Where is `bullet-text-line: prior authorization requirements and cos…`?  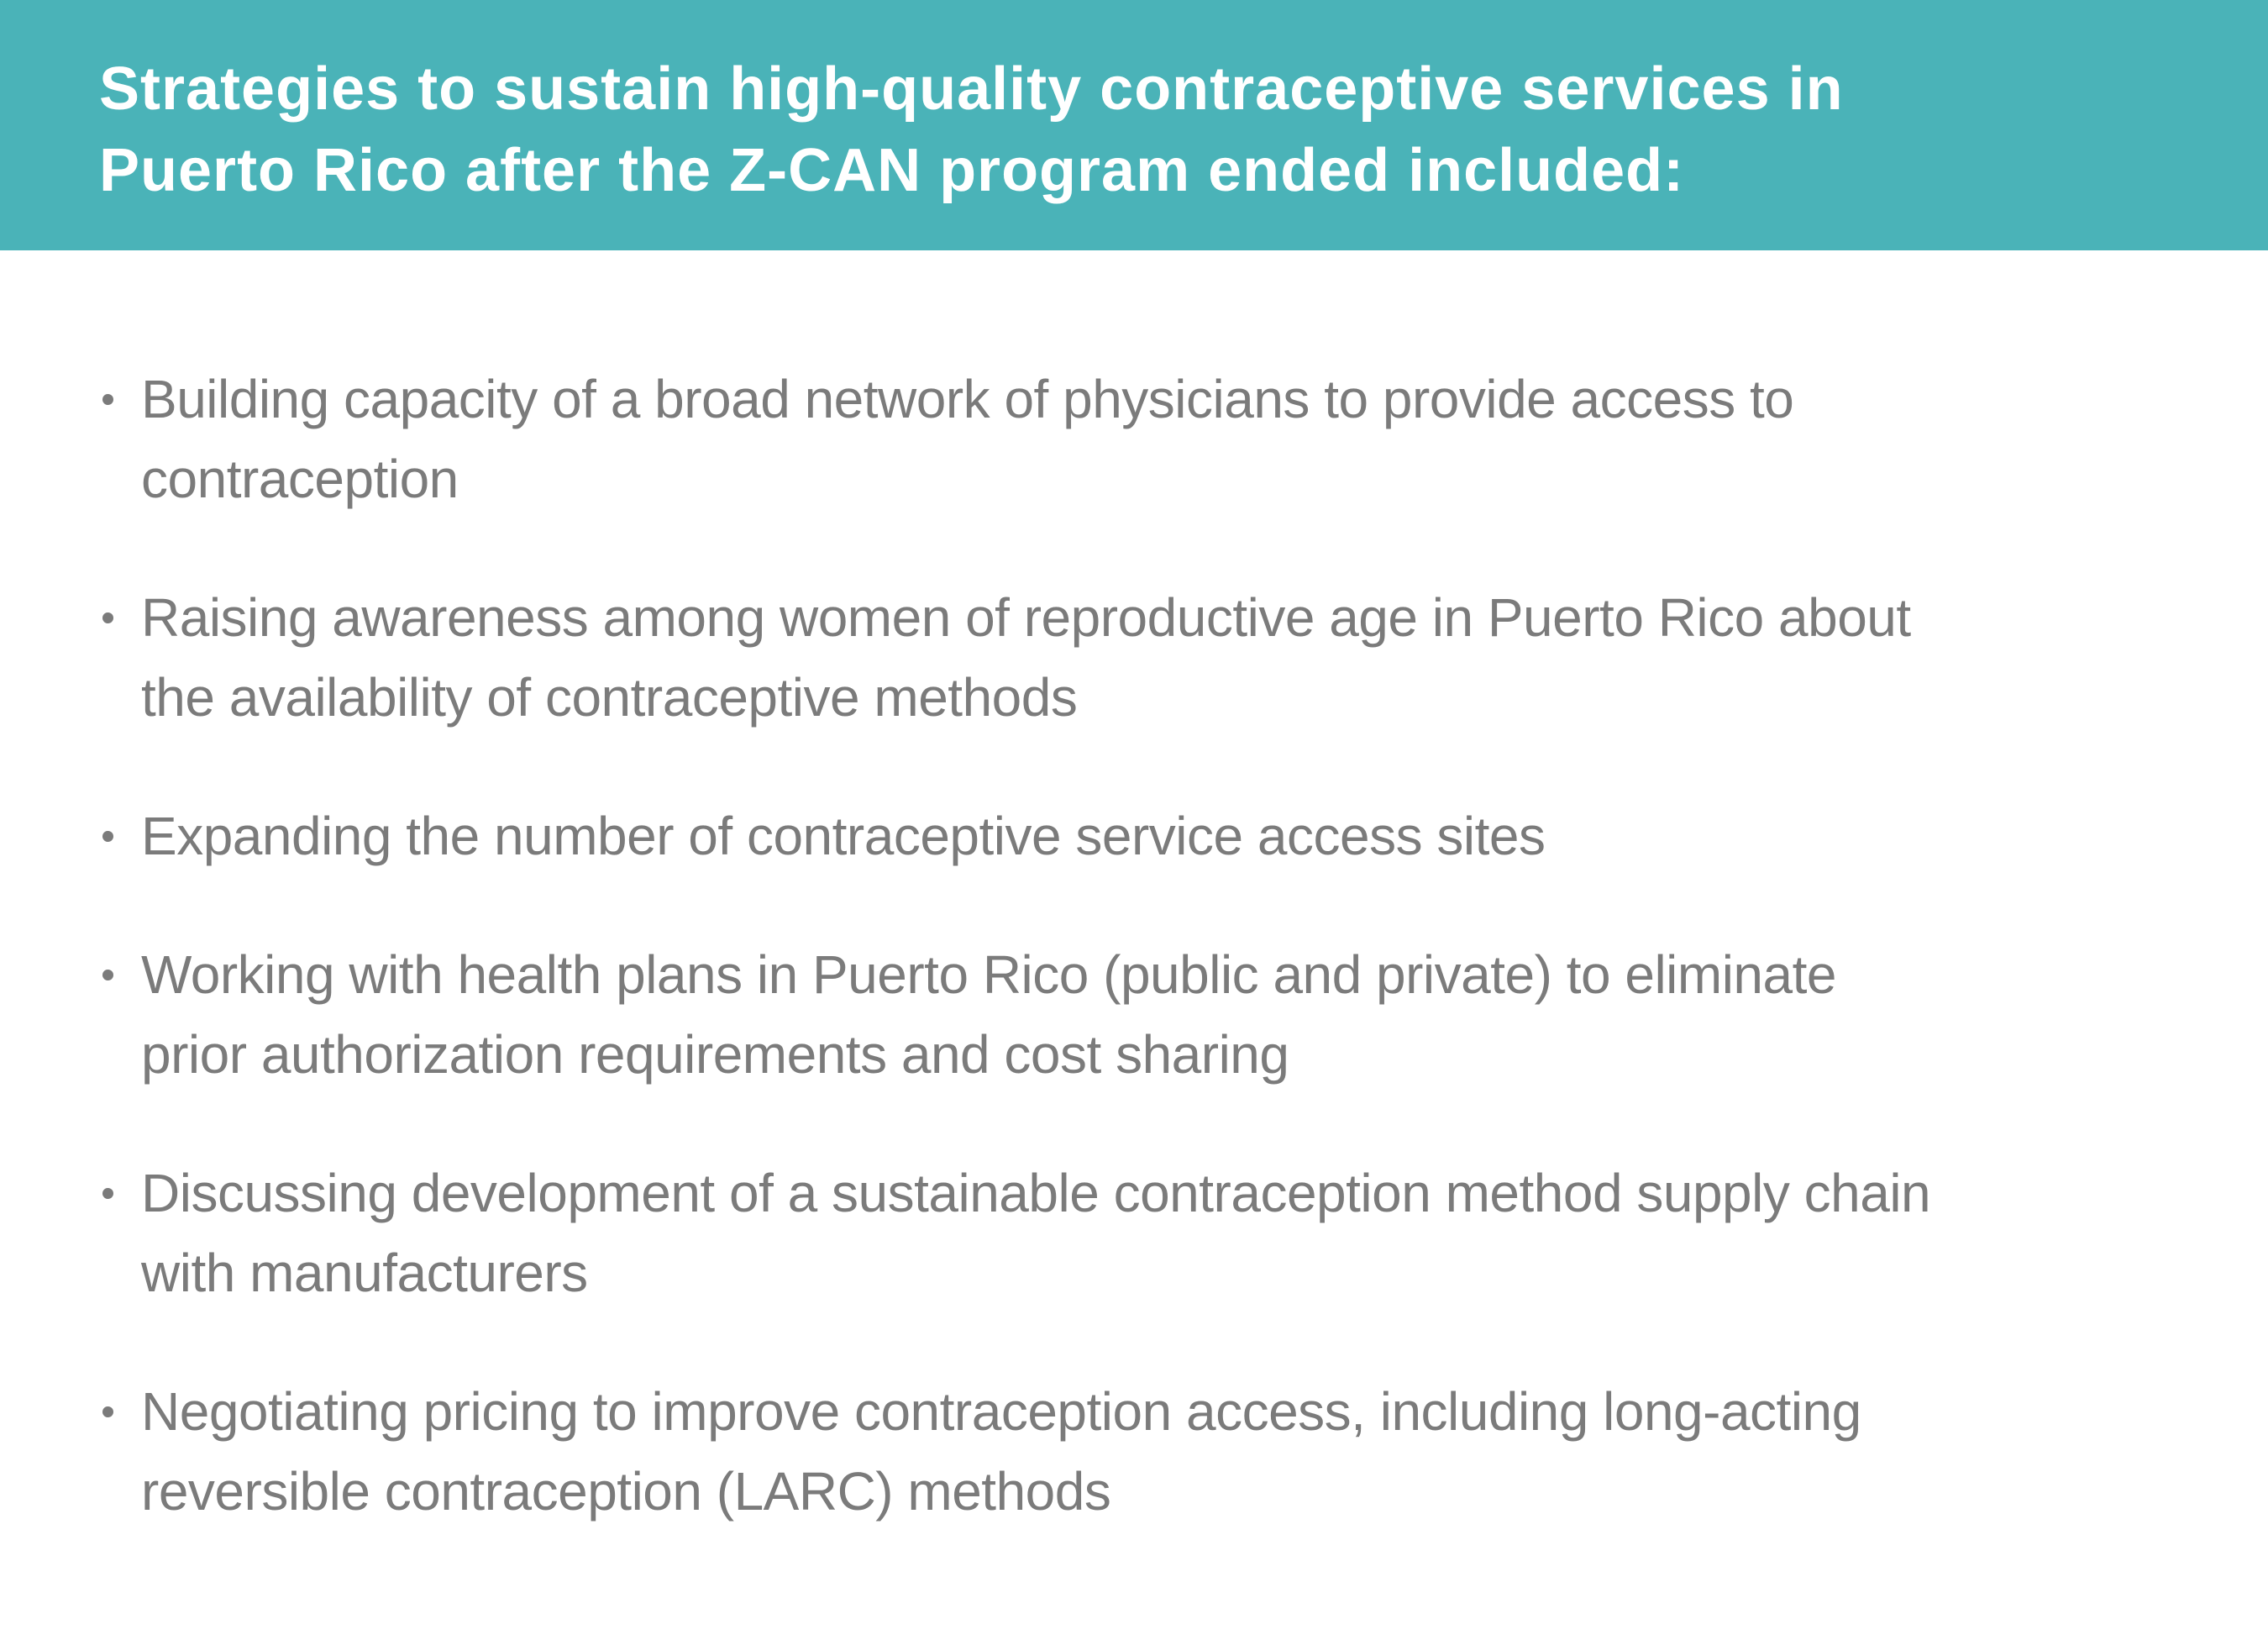 bullet-text-line: prior authorization requirements and cos… is located at coordinates (715, 1054).